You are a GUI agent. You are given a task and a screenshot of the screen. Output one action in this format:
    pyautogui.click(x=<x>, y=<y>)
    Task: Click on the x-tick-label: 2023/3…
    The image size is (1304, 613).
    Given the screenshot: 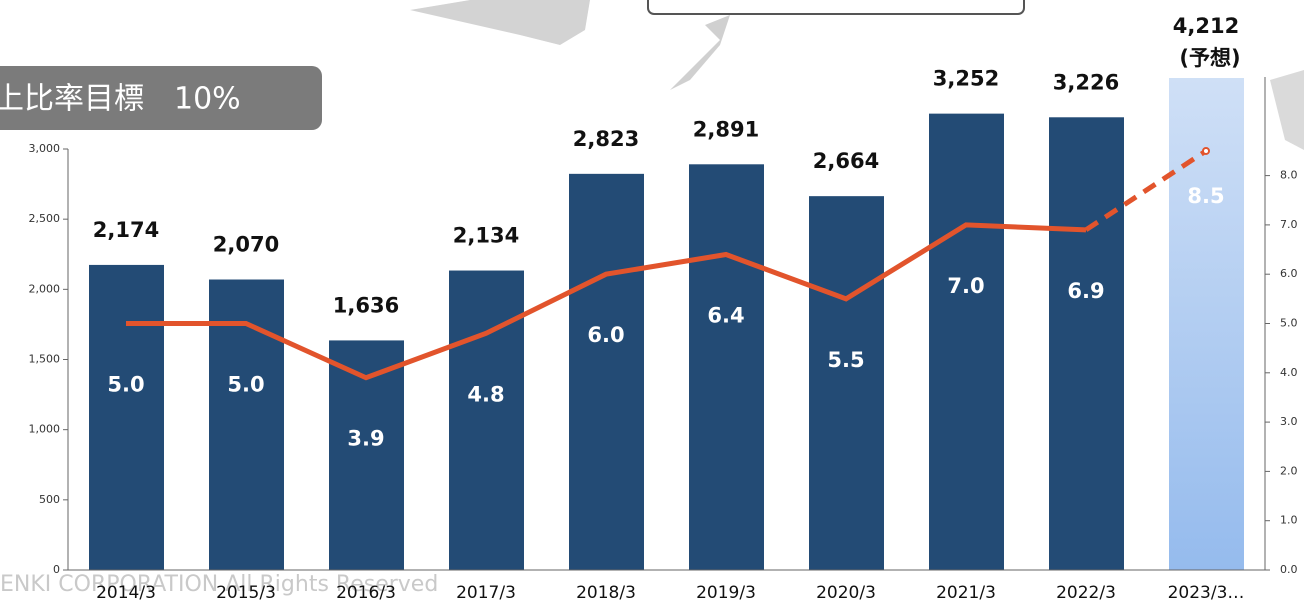 What is the action you would take?
    pyautogui.click(x=1206, y=593)
    